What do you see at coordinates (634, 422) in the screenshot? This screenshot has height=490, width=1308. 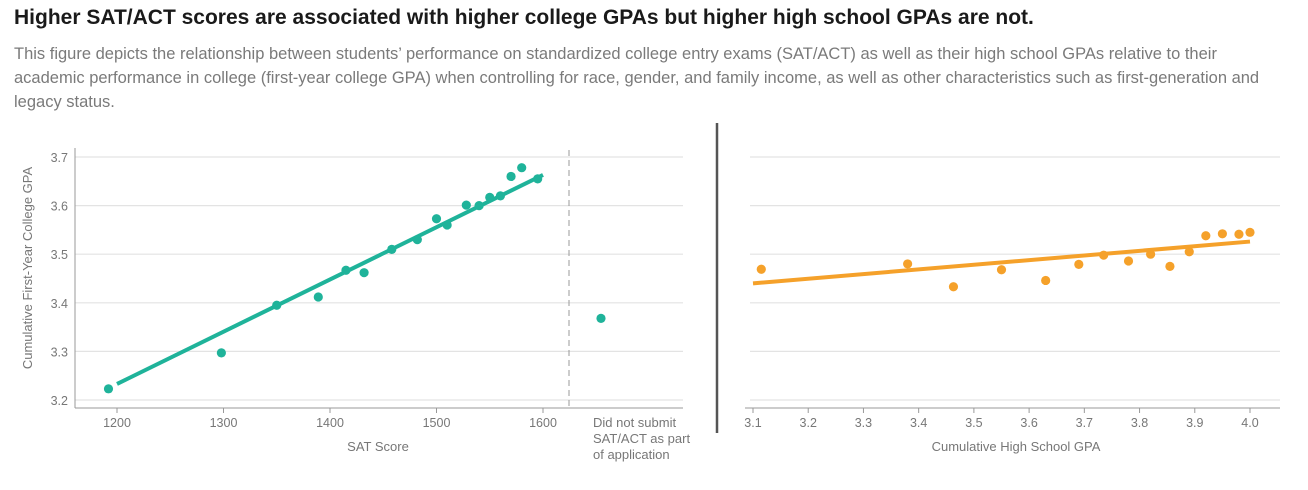 I see `extra-category-label: Did not submit` at bounding box center [634, 422].